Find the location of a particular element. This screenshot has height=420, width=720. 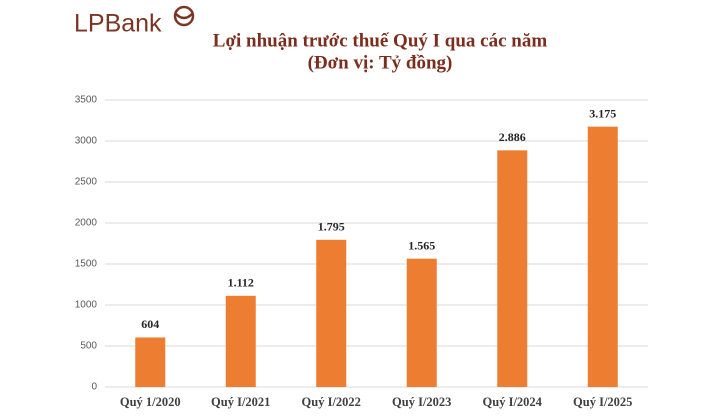

value-label: 1.565 is located at coordinates (421, 245).